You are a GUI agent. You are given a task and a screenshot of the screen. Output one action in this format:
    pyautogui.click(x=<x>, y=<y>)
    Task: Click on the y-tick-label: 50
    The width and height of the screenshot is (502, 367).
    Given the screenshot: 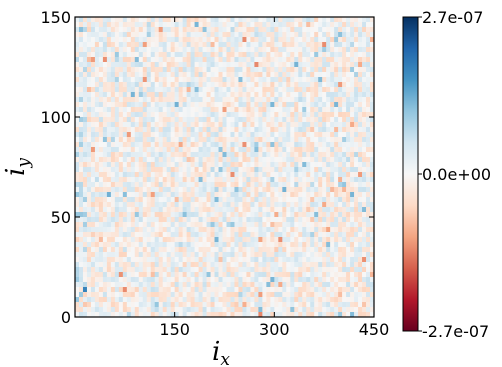 What is the action you would take?
    pyautogui.click(x=61, y=217)
    